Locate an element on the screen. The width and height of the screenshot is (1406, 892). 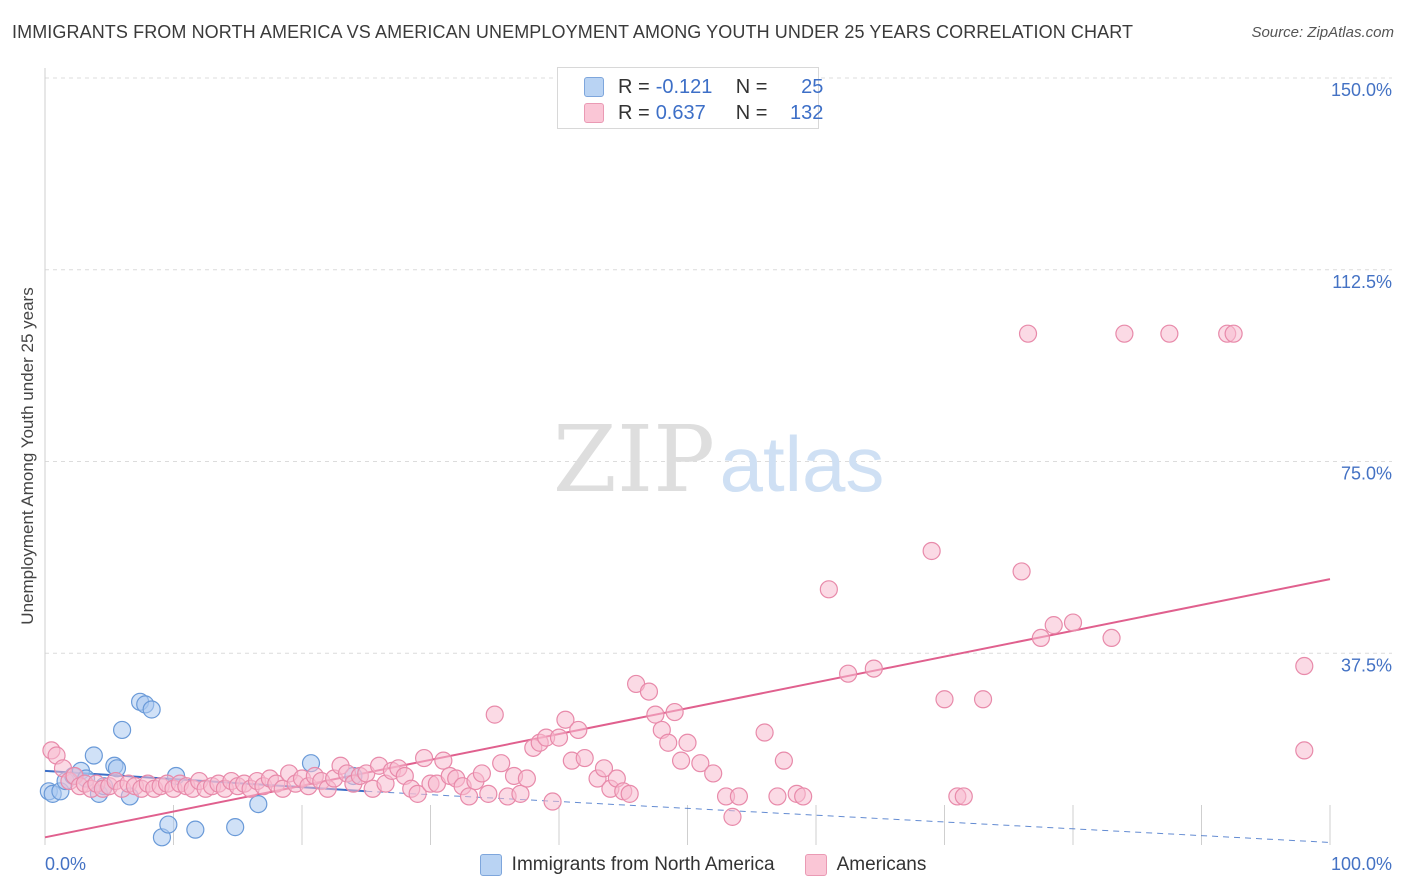
x-tick-label: 0.0% is located at coordinates (65, 864).